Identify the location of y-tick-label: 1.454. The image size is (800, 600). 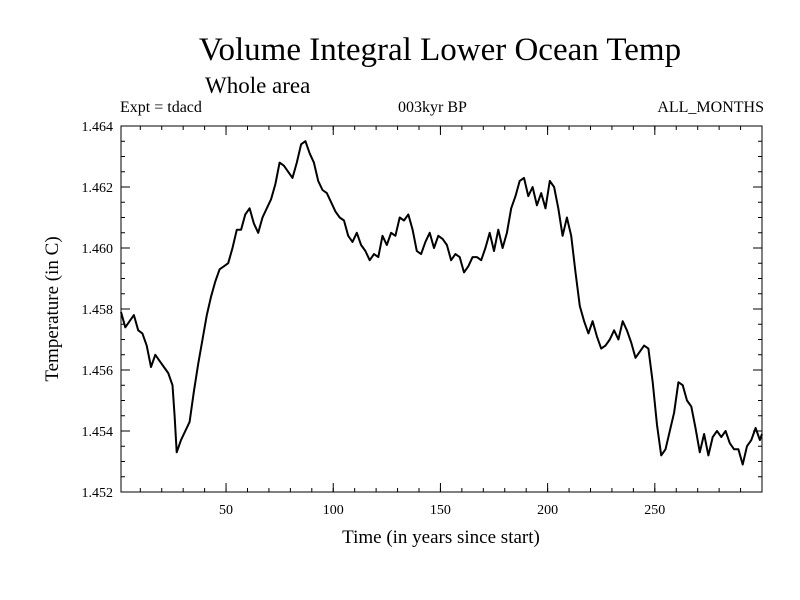
(98, 432).